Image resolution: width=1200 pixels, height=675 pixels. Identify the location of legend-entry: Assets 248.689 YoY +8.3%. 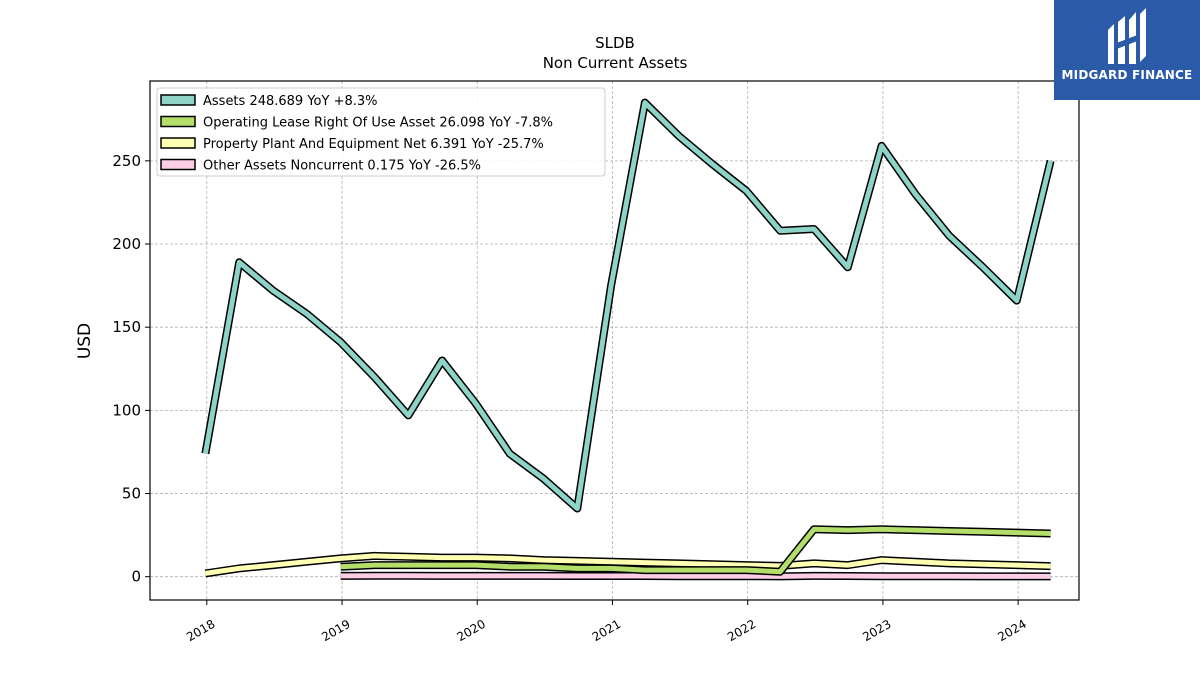
(290, 101).